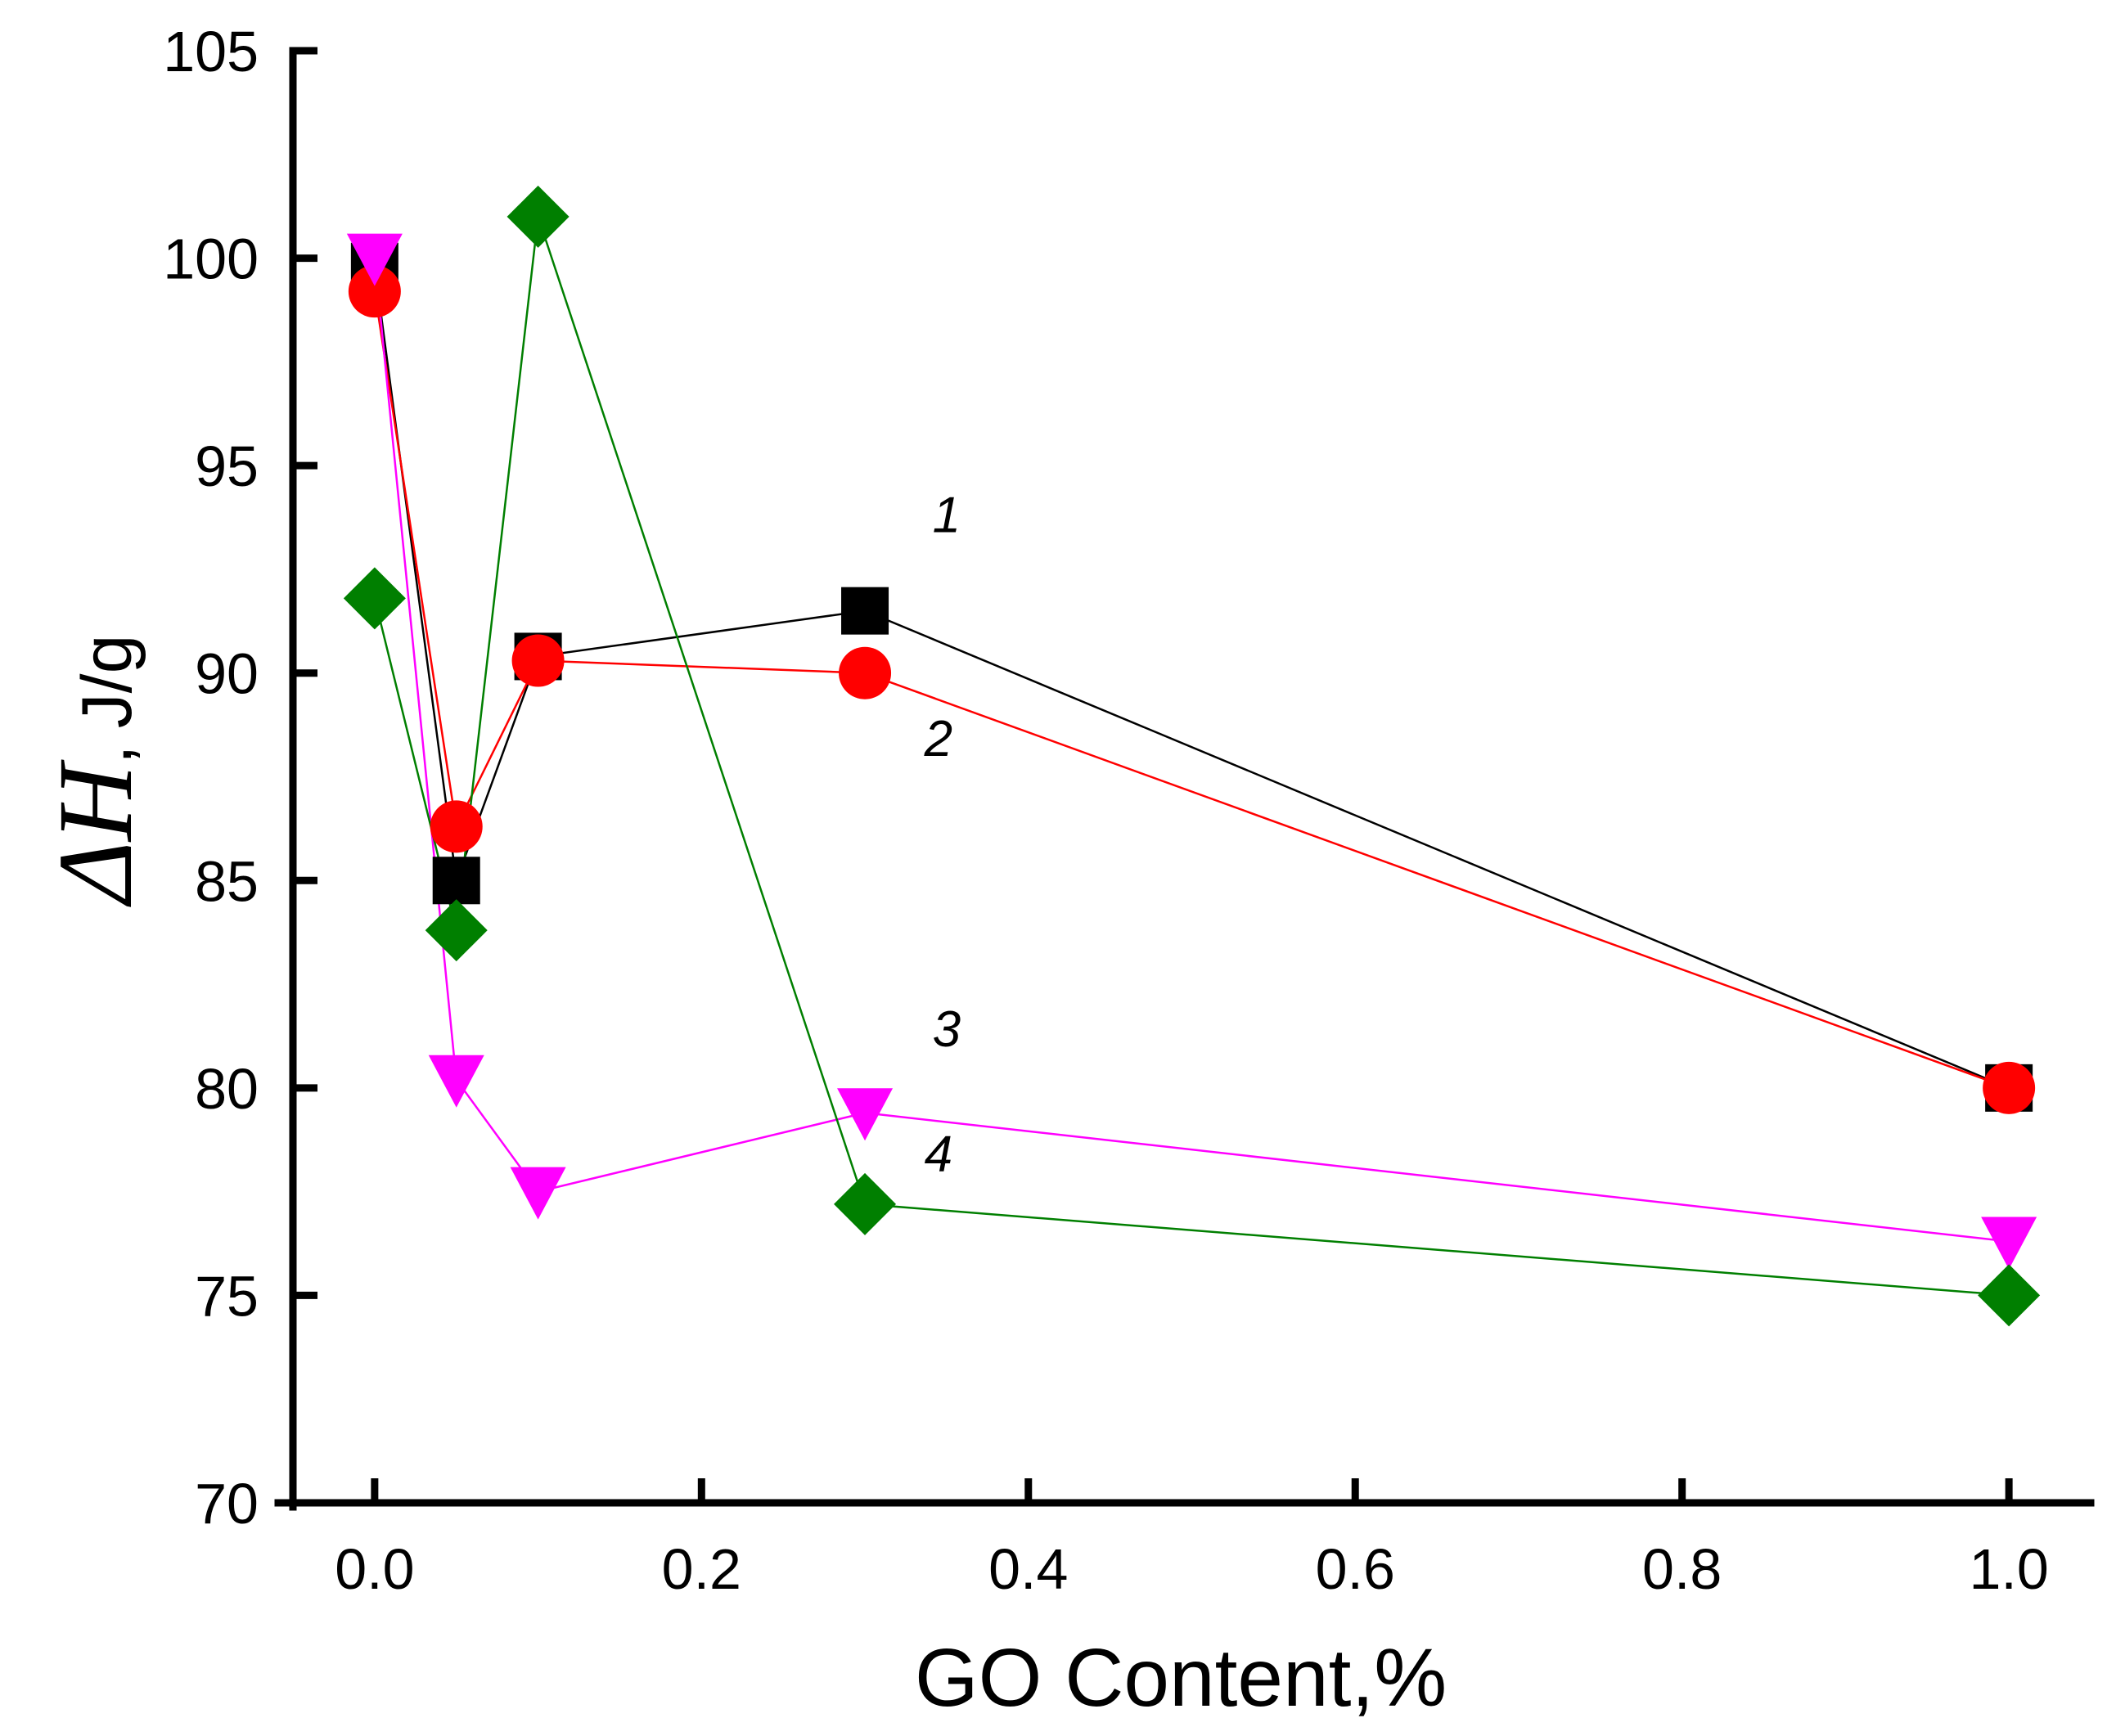 This screenshot has width=2107, height=1736. Describe the element at coordinates (227, 1504) in the screenshot. I see `y-tick-label: 70` at that location.